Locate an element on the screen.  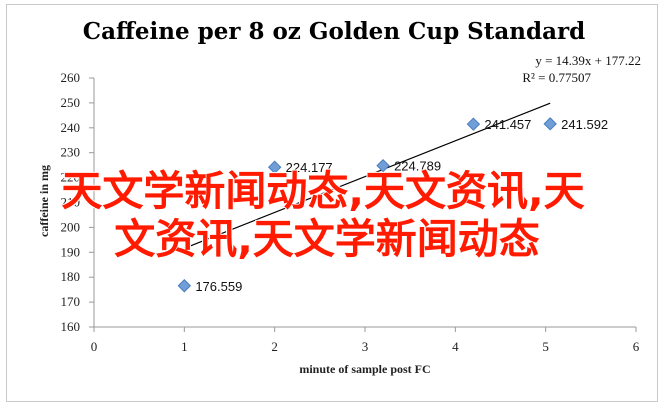
y-tick-label: 160 is located at coordinates (71, 326).